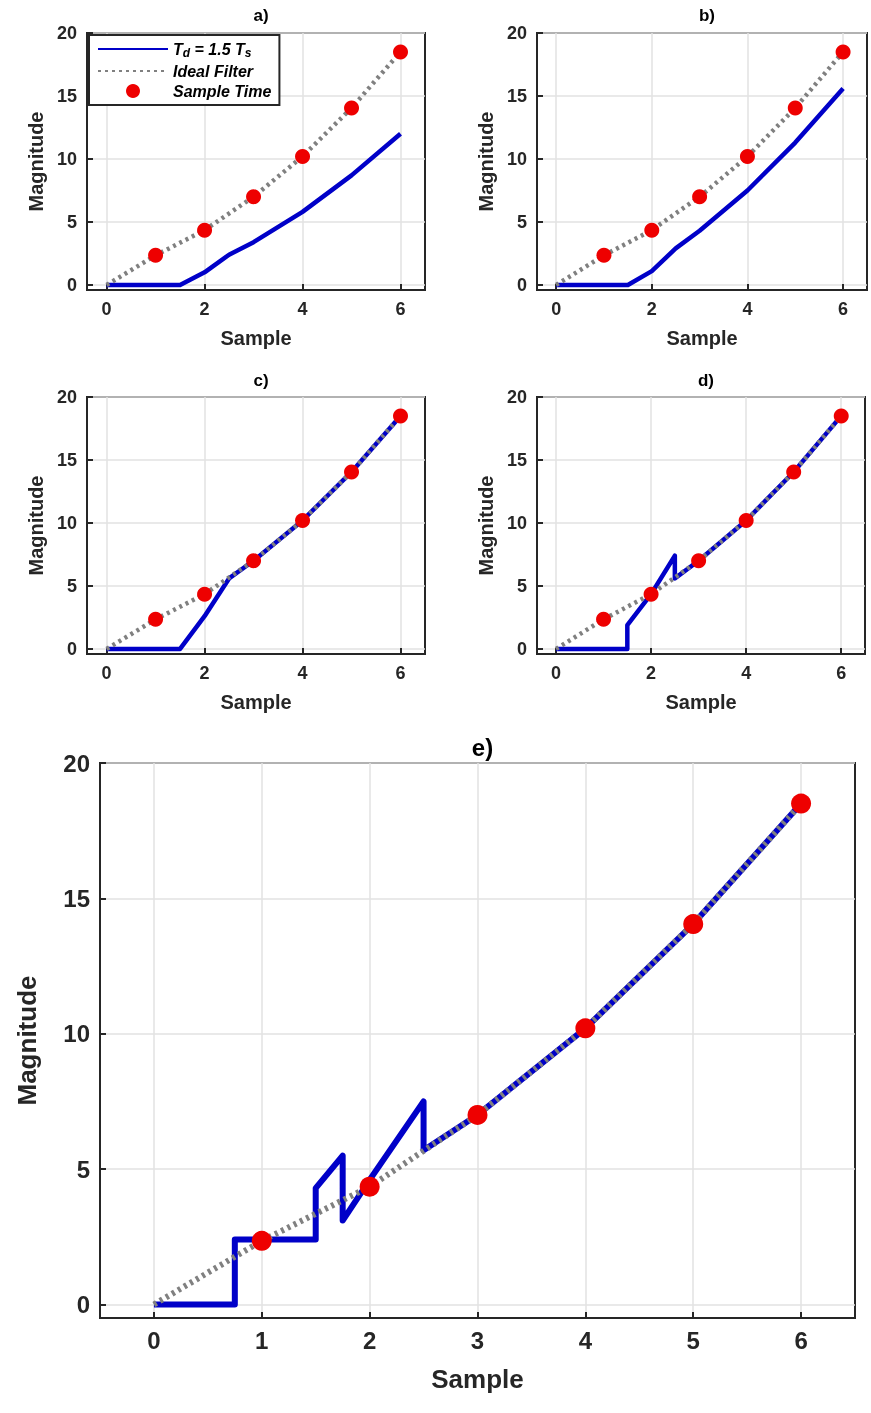 The width and height of the screenshot is (871, 1413). Describe the element at coordinates (477, 1340) in the screenshot. I see `x-tick-label: 3` at that location.